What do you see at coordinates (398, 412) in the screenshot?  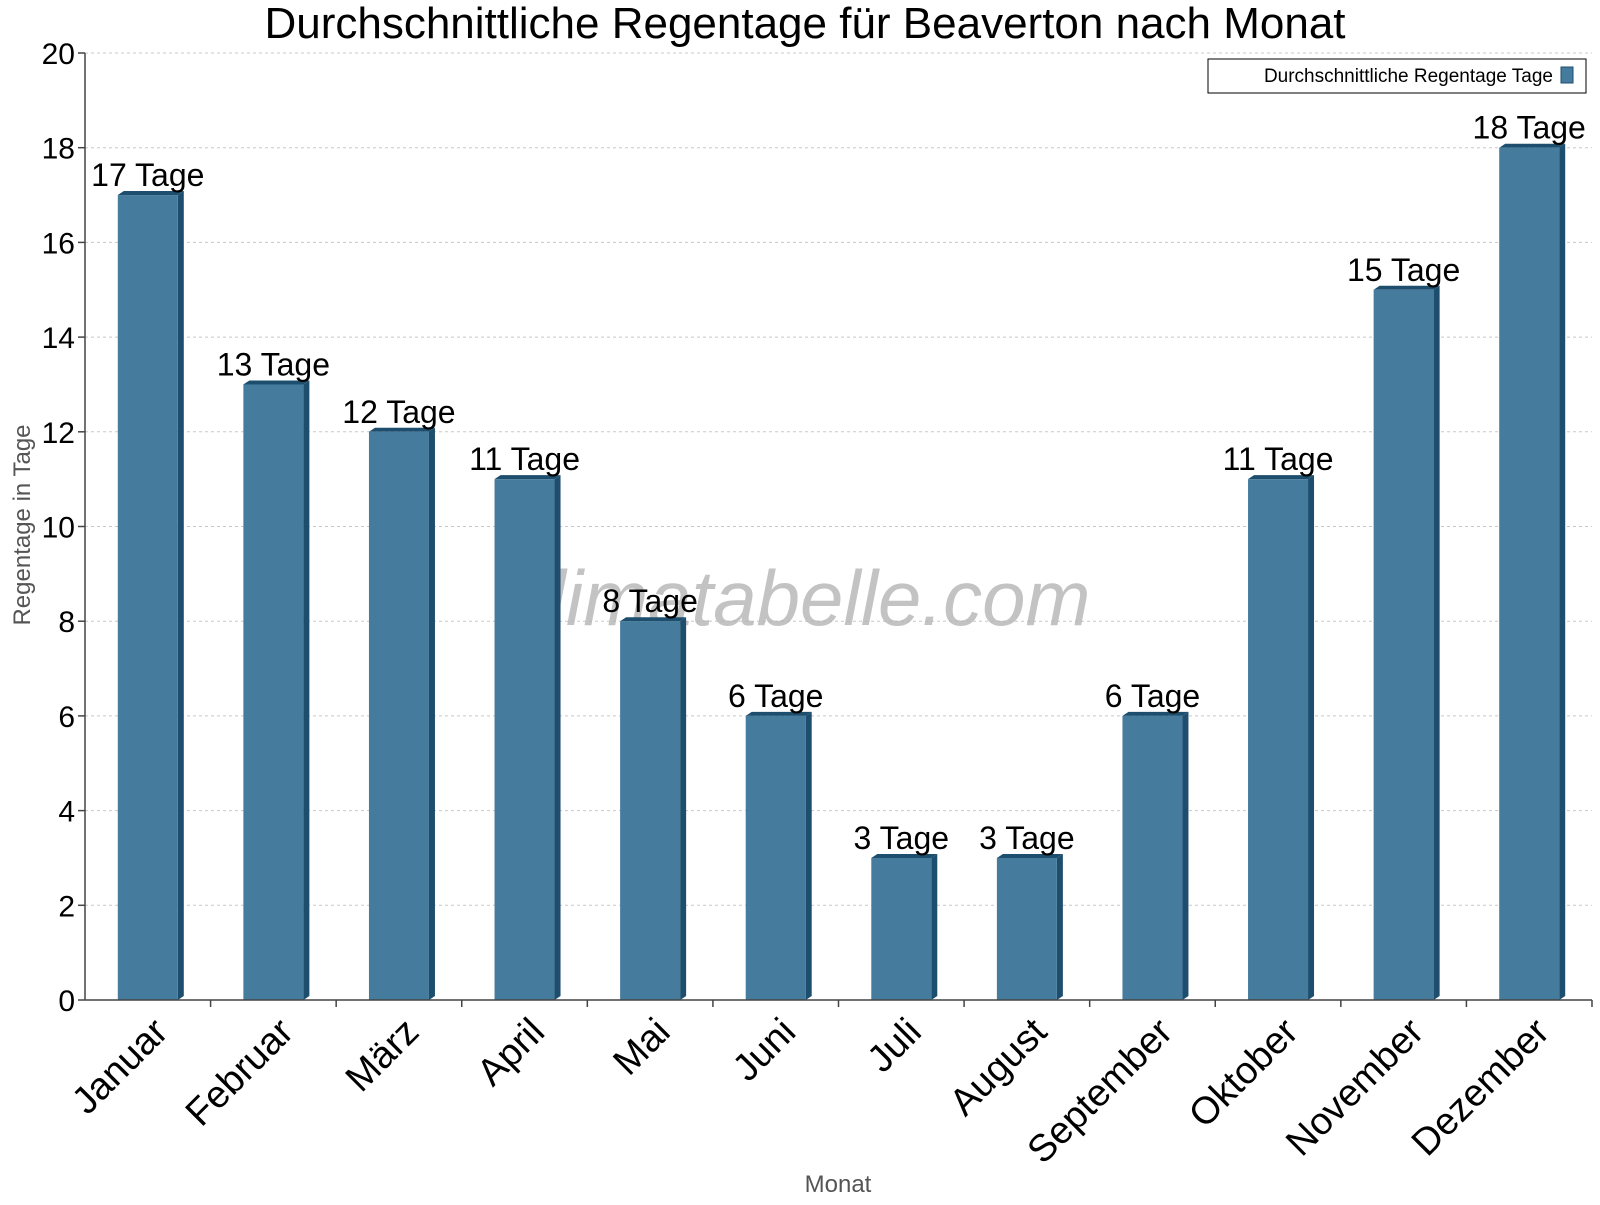 I see `data-label: 12 Tage` at bounding box center [398, 412].